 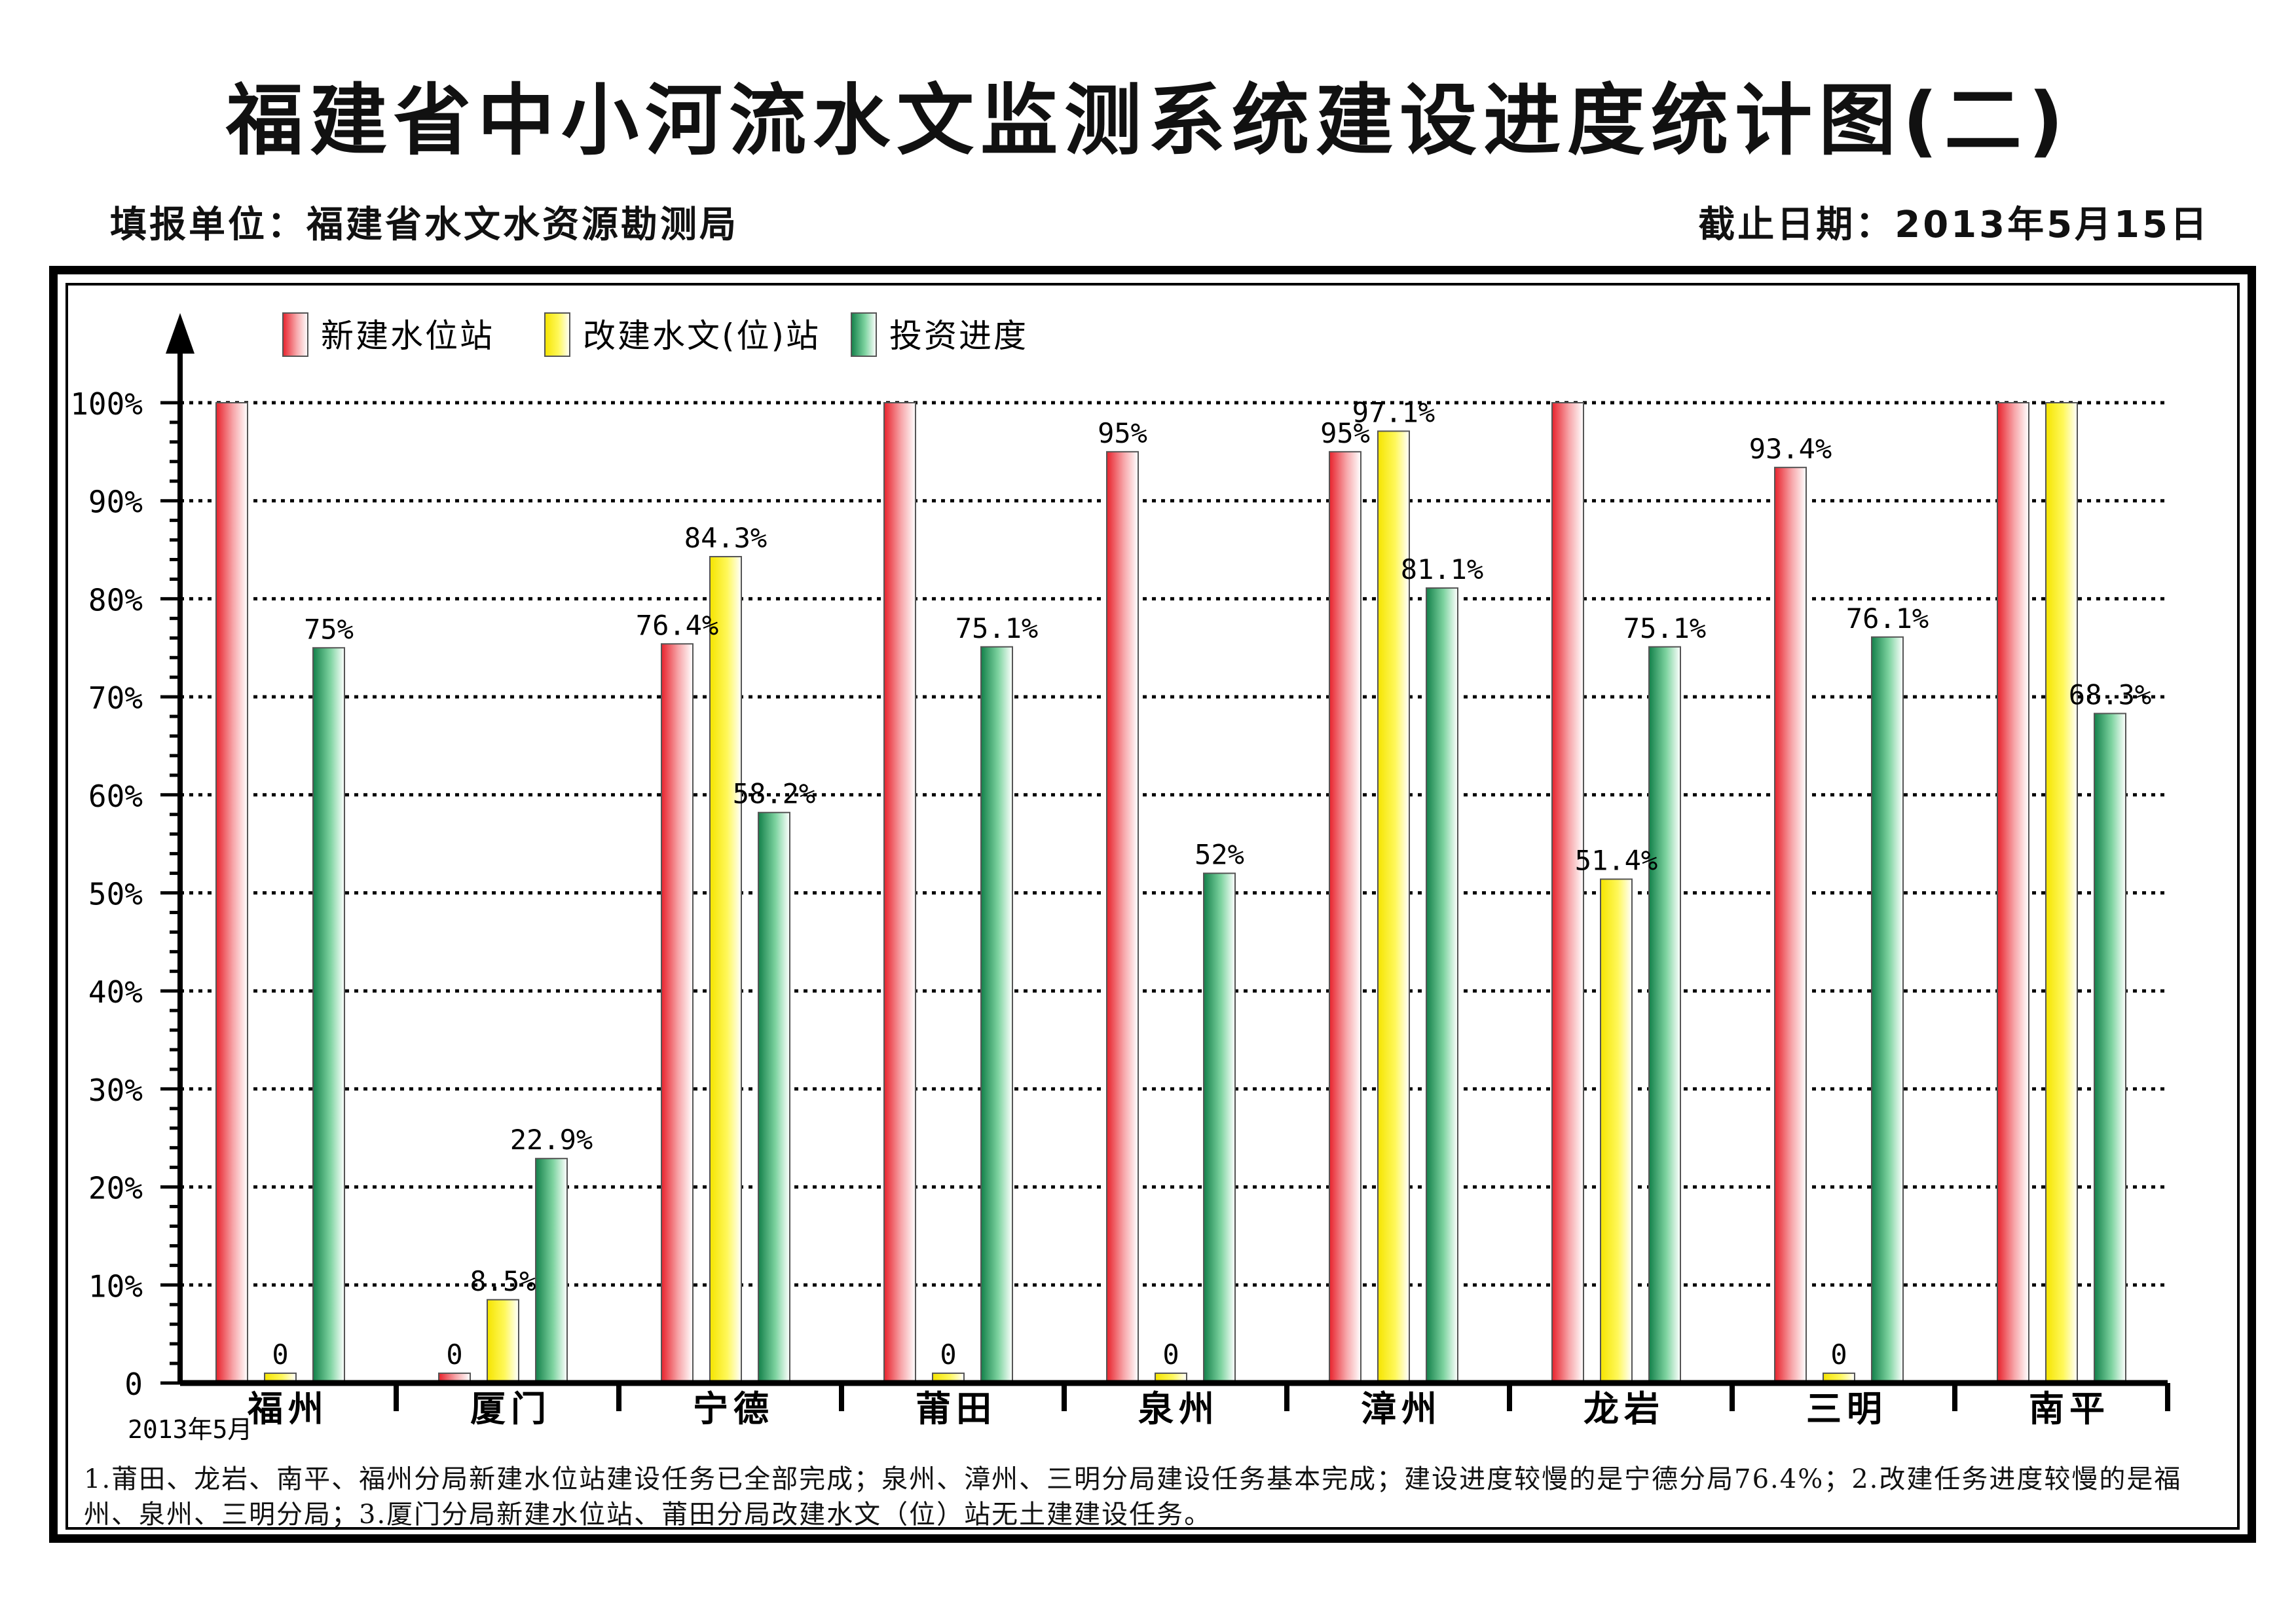 What do you see at coordinates (1219, 855) in the screenshot?
I see `bar-value-label: 52%` at bounding box center [1219, 855].